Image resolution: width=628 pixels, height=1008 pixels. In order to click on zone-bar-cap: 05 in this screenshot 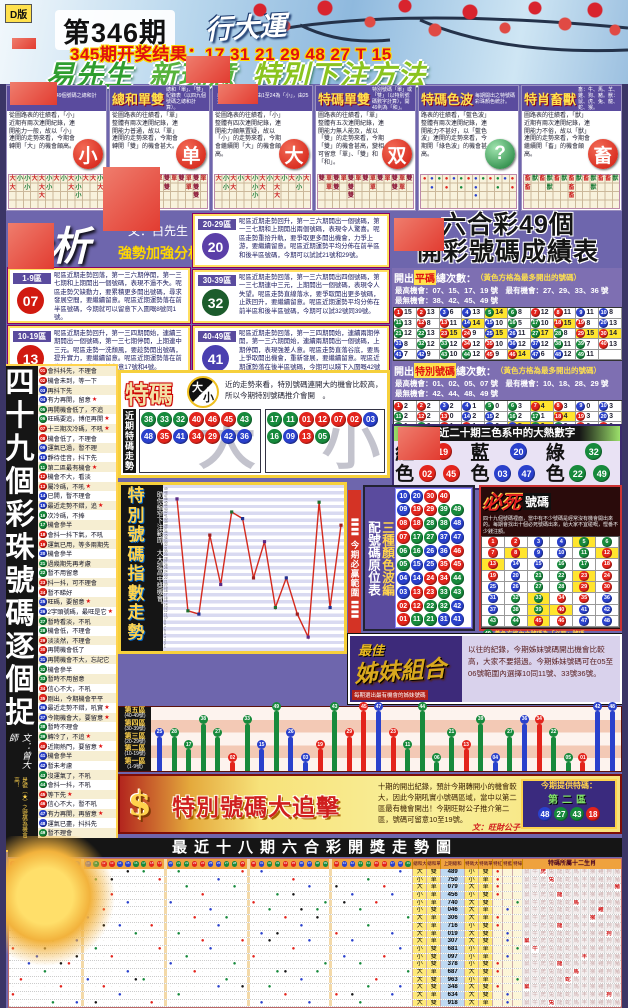, I will do `click(568, 758)`.